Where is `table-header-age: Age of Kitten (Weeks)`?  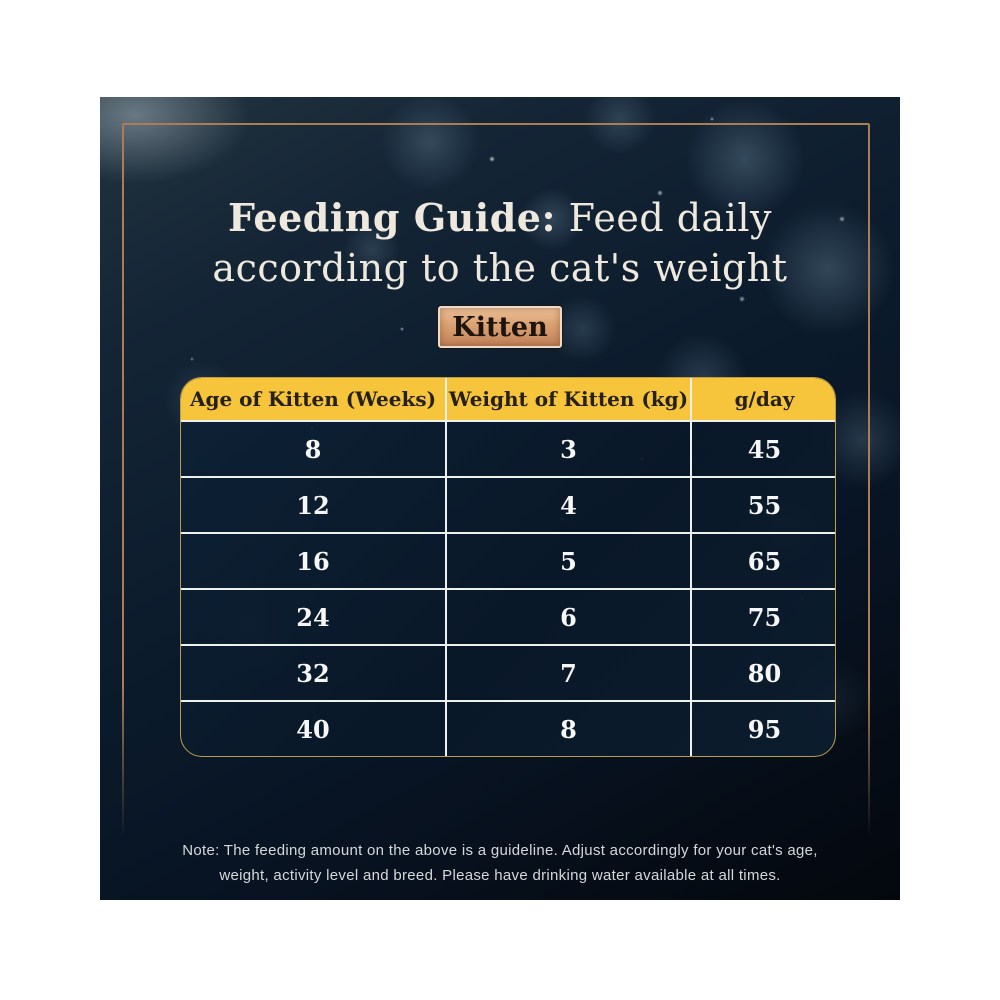 table-header-age: Age of Kitten (Weeks) is located at coordinates (314, 399).